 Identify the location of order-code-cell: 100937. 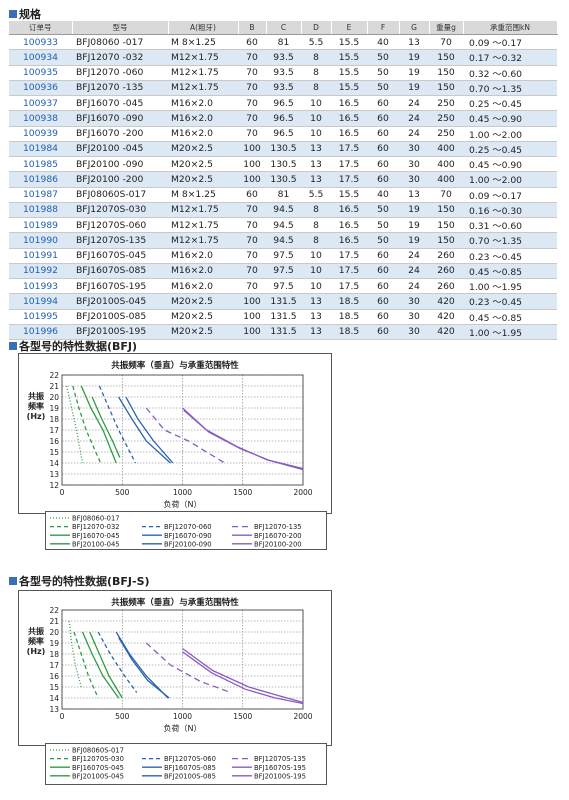
(40, 103).